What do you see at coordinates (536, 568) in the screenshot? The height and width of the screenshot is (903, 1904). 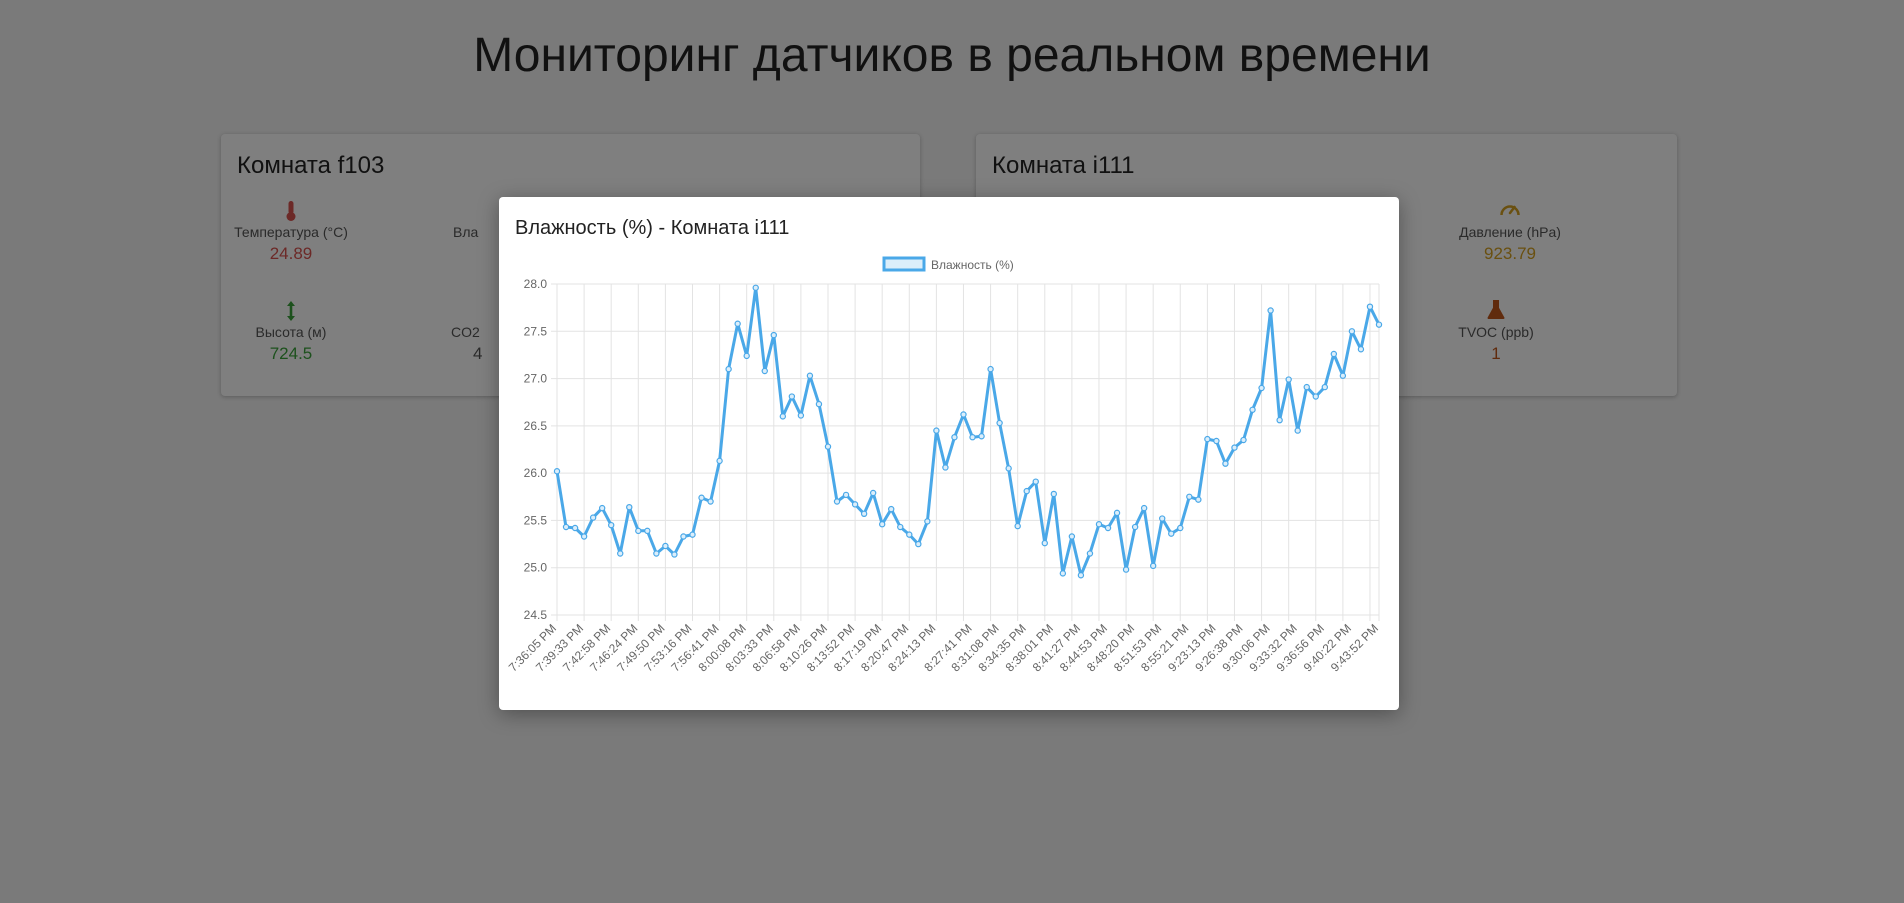 I see `y-tick-label: 25.0` at bounding box center [536, 568].